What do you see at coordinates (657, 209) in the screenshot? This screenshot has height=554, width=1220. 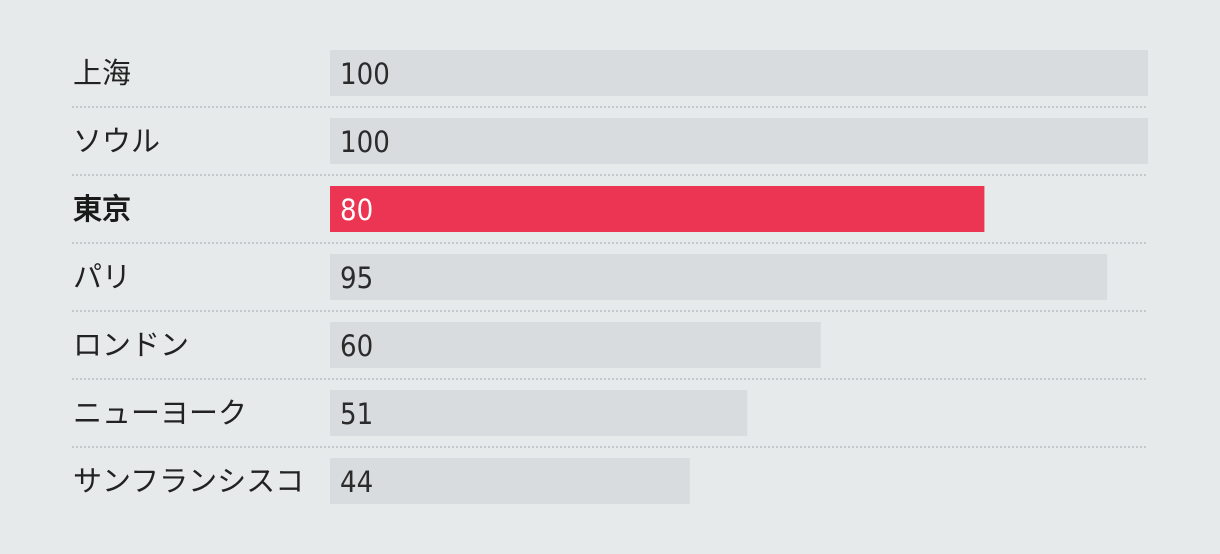 I see `bar-highlighted` at bounding box center [657, 209].